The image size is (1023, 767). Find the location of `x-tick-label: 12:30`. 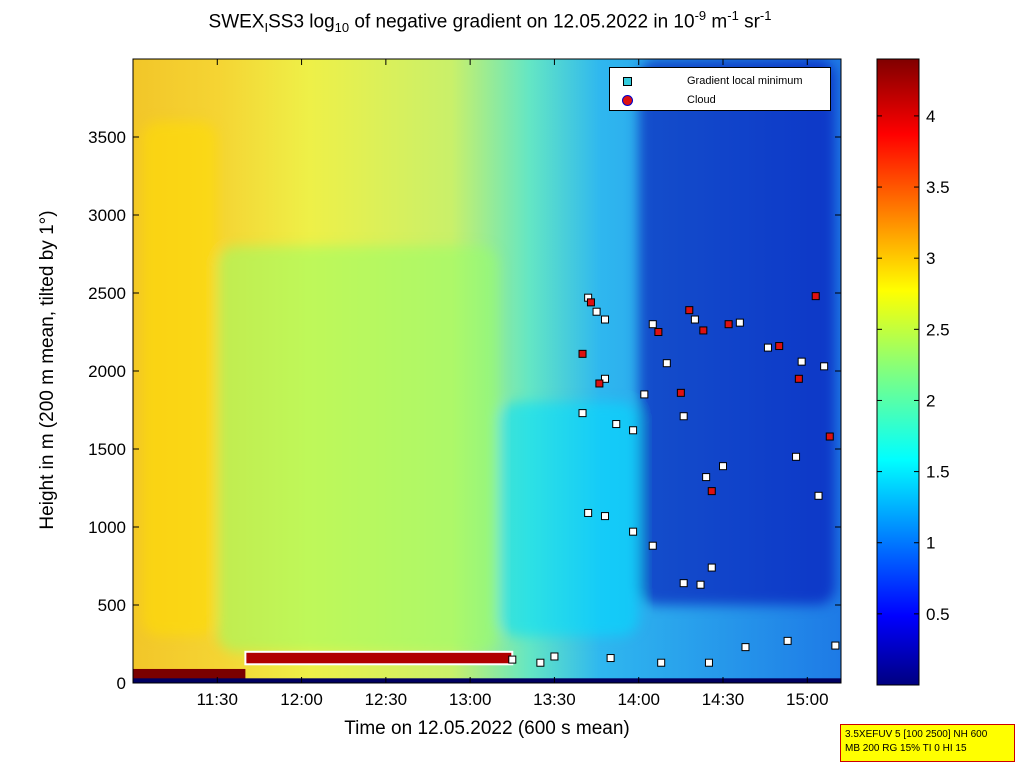

x-tick-label: 12:30 is located at coordinates (386, 699).